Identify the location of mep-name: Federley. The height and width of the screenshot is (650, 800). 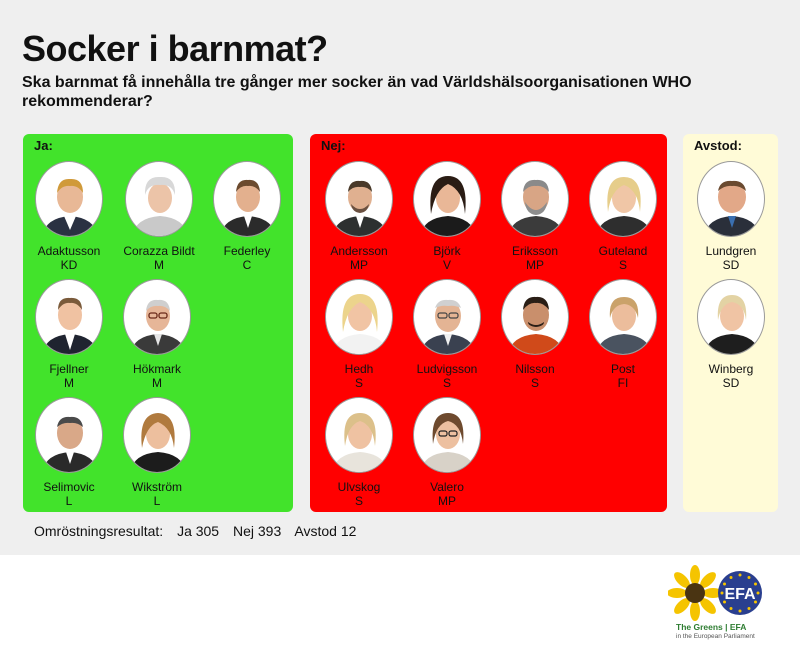
(247, 251).